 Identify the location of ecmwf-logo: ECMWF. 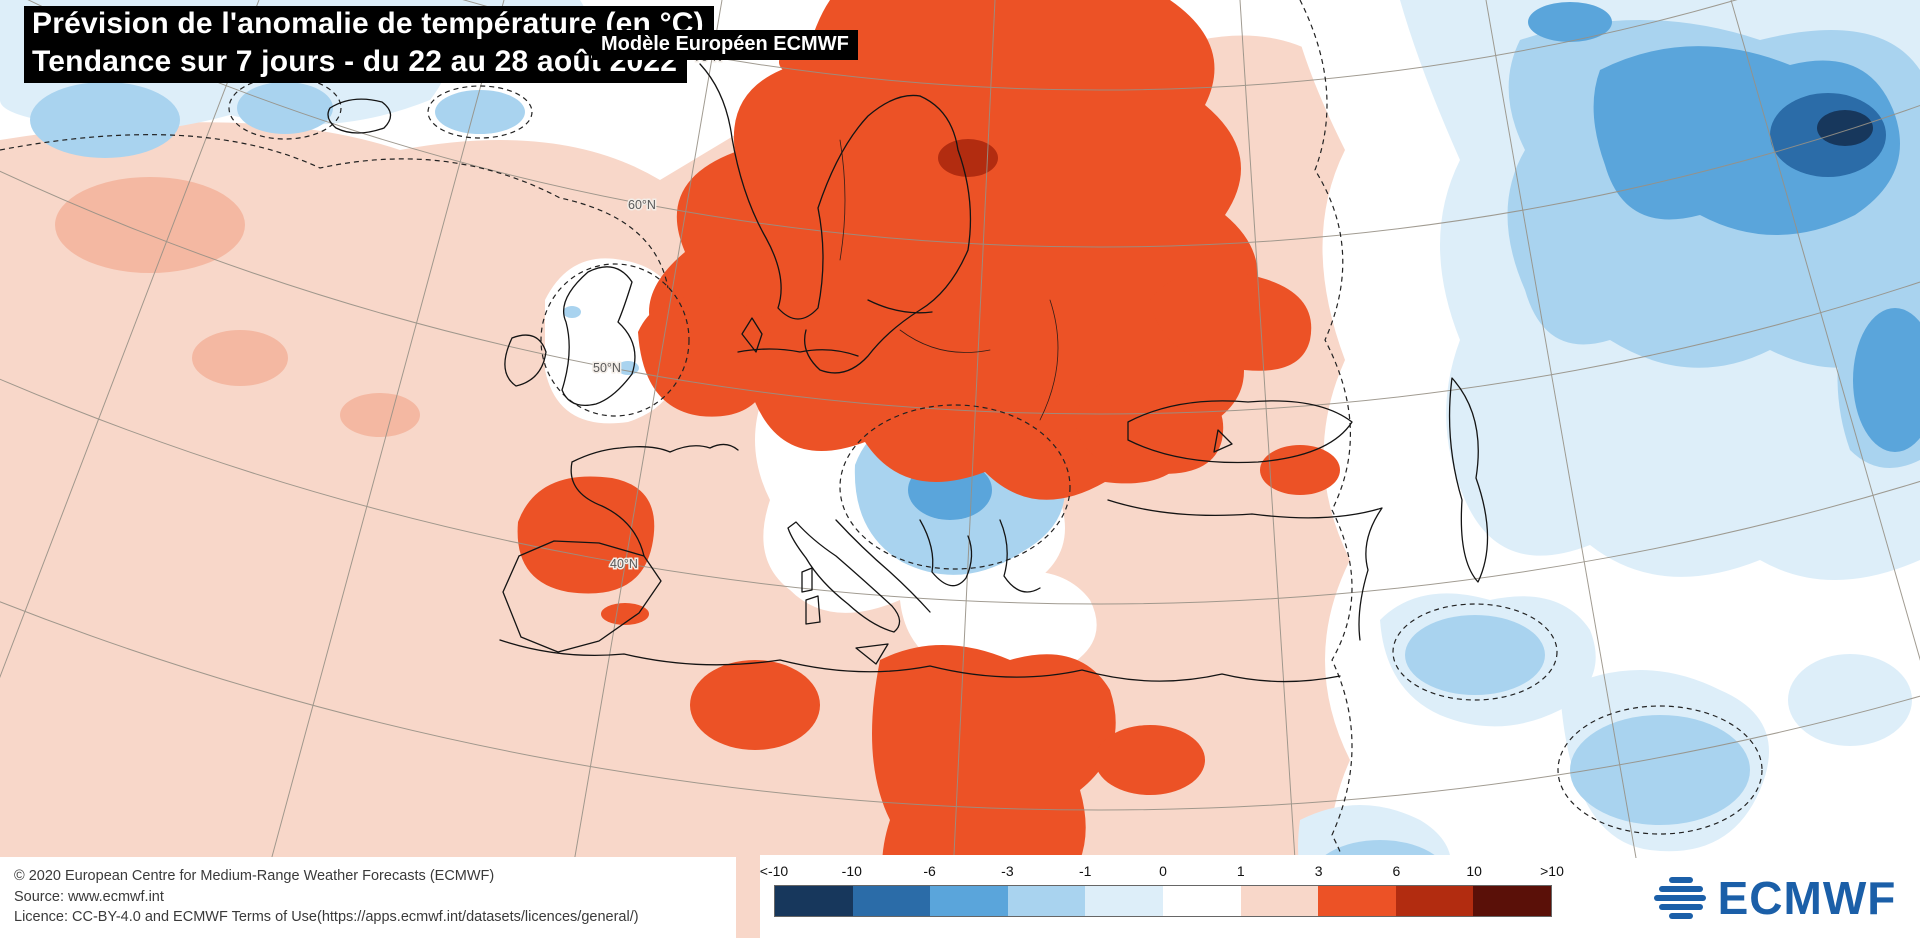
(1774, 898).